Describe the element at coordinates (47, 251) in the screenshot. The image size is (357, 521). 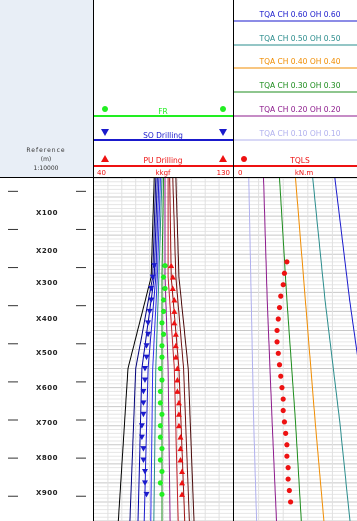
I see `depth-label: X200` at that location.